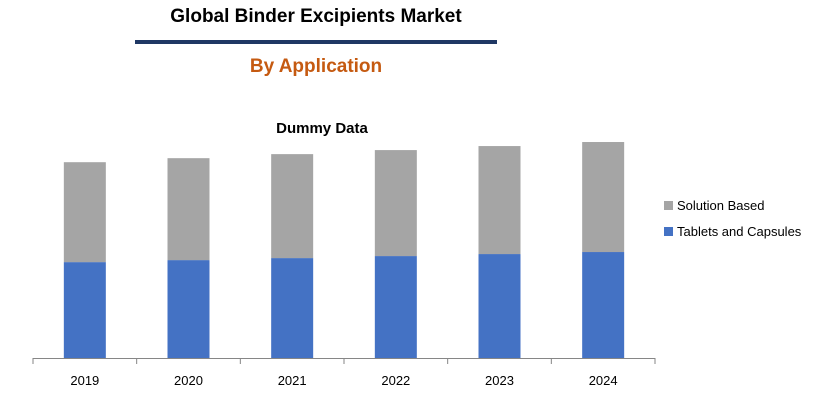 This screenshot has width=822, height=413. What do you see at coordinates (395, 307) in the screenshot?
I see `bar-tablets-and-capsules-2022` at bounding box center [395, 307].